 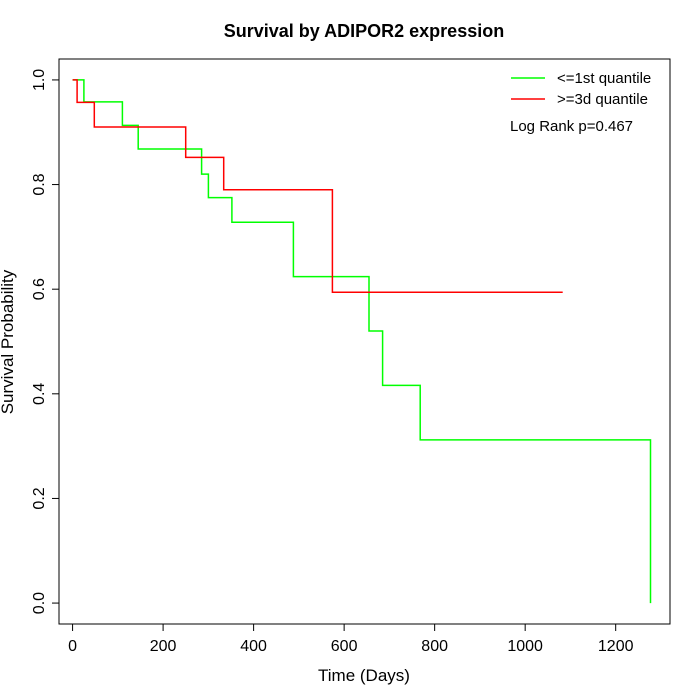 I want to click on y-tick-label: 0.0, so click(x=39, y=603).